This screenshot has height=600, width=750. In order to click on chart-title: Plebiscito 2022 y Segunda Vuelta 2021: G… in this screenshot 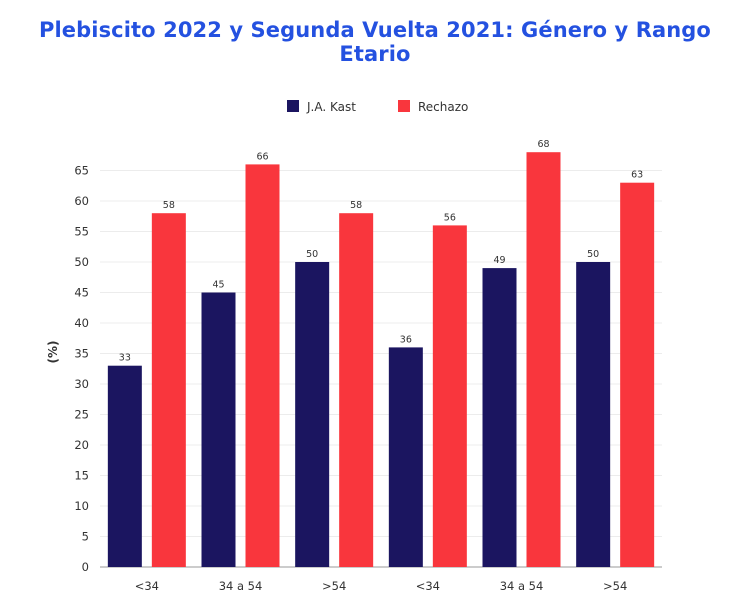, I will do `click(375, 42)`.